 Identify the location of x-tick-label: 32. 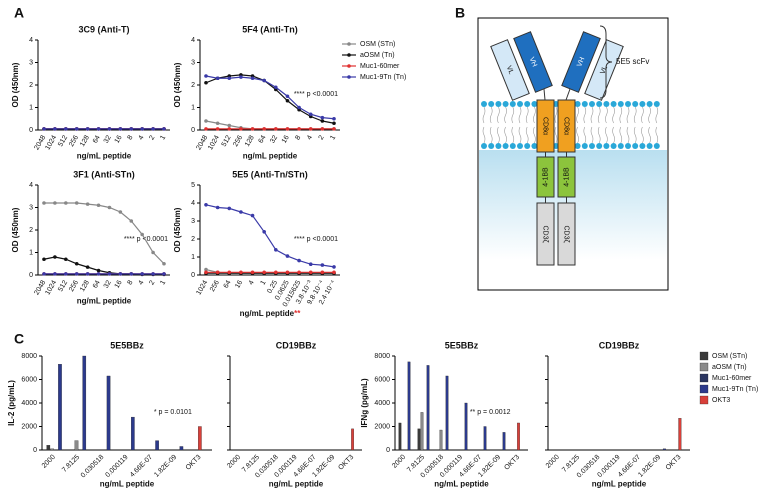
(108, 139).